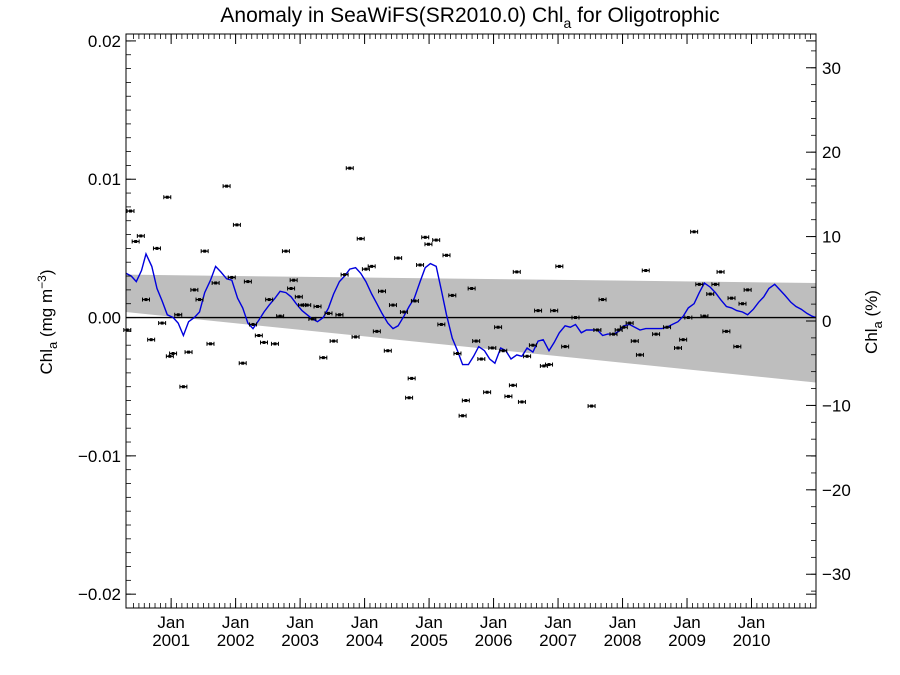  I want to click on anomaly-line-layer, so click(471, 308).